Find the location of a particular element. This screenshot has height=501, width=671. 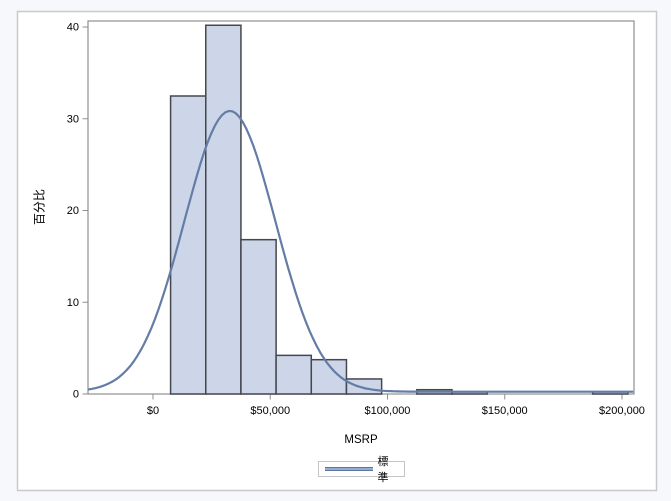

x-tick-label: $50,000 is located at coordinates (270, 411).